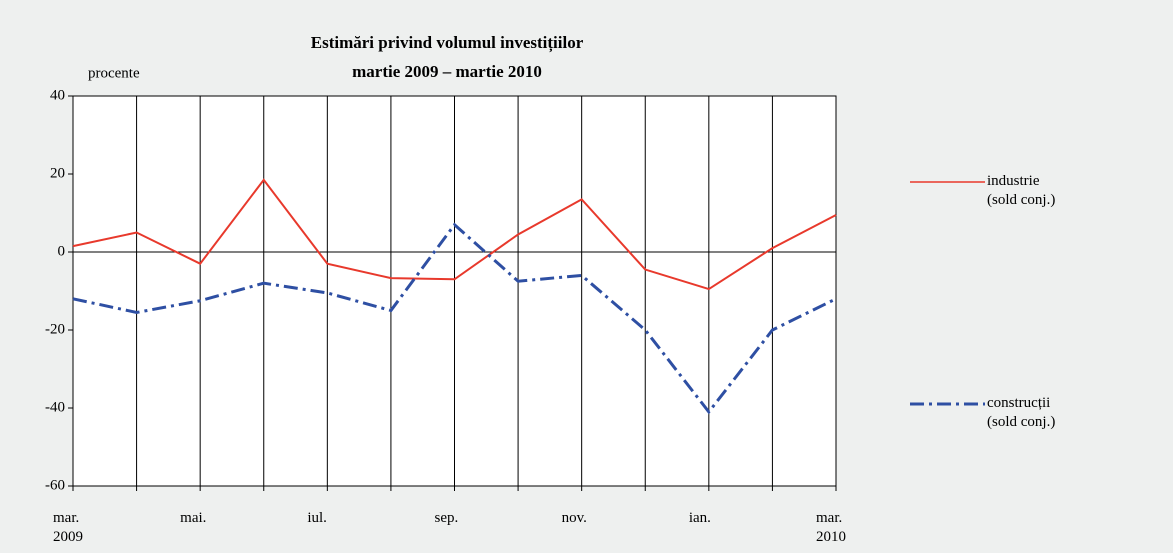  I want to click on chart-subtitle: martie 2009 – martie 2010, so click(447, 71).